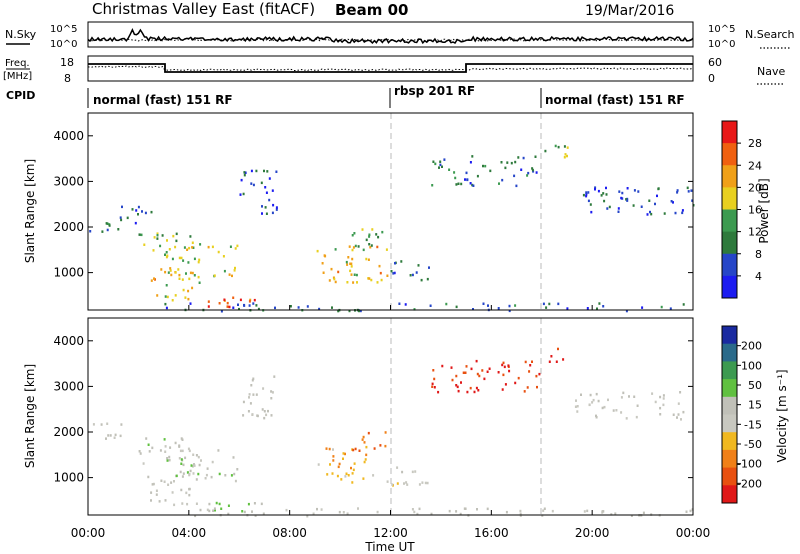 This screenshot has height=554, width=800. I want to click on ytick-label: 1000, so click(68, 273).